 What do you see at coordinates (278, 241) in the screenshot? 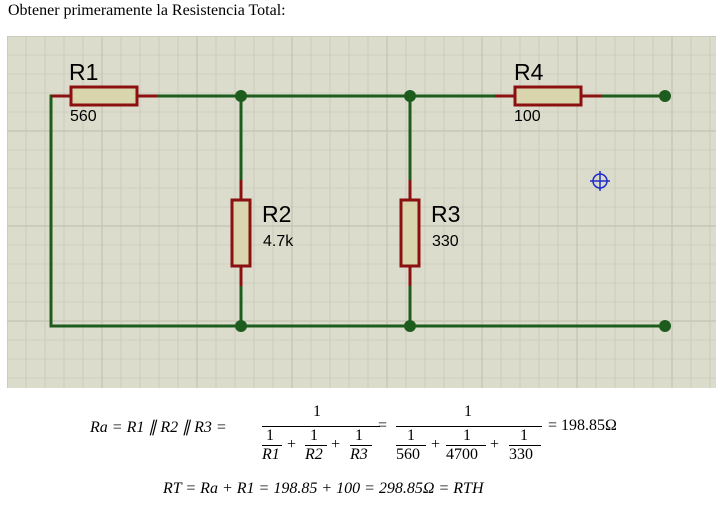
I see `r2-value: 4.7k` at bounding box center [278, 241].